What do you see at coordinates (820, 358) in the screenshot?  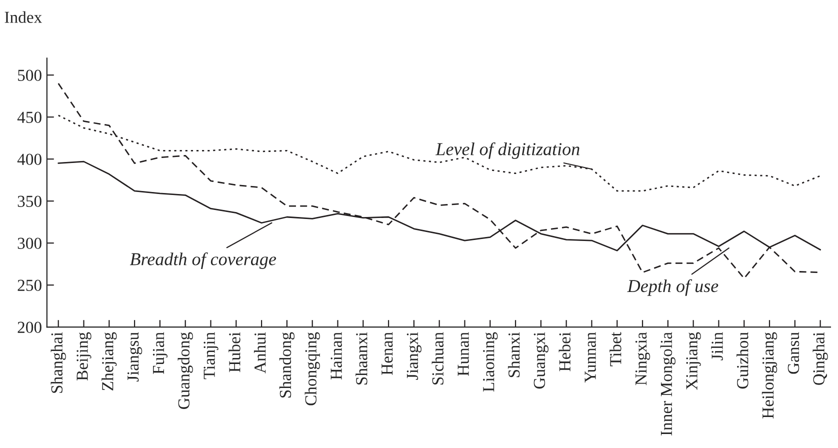 I see `x-tick-label: Qinghai` at bounding box center [820, 358].